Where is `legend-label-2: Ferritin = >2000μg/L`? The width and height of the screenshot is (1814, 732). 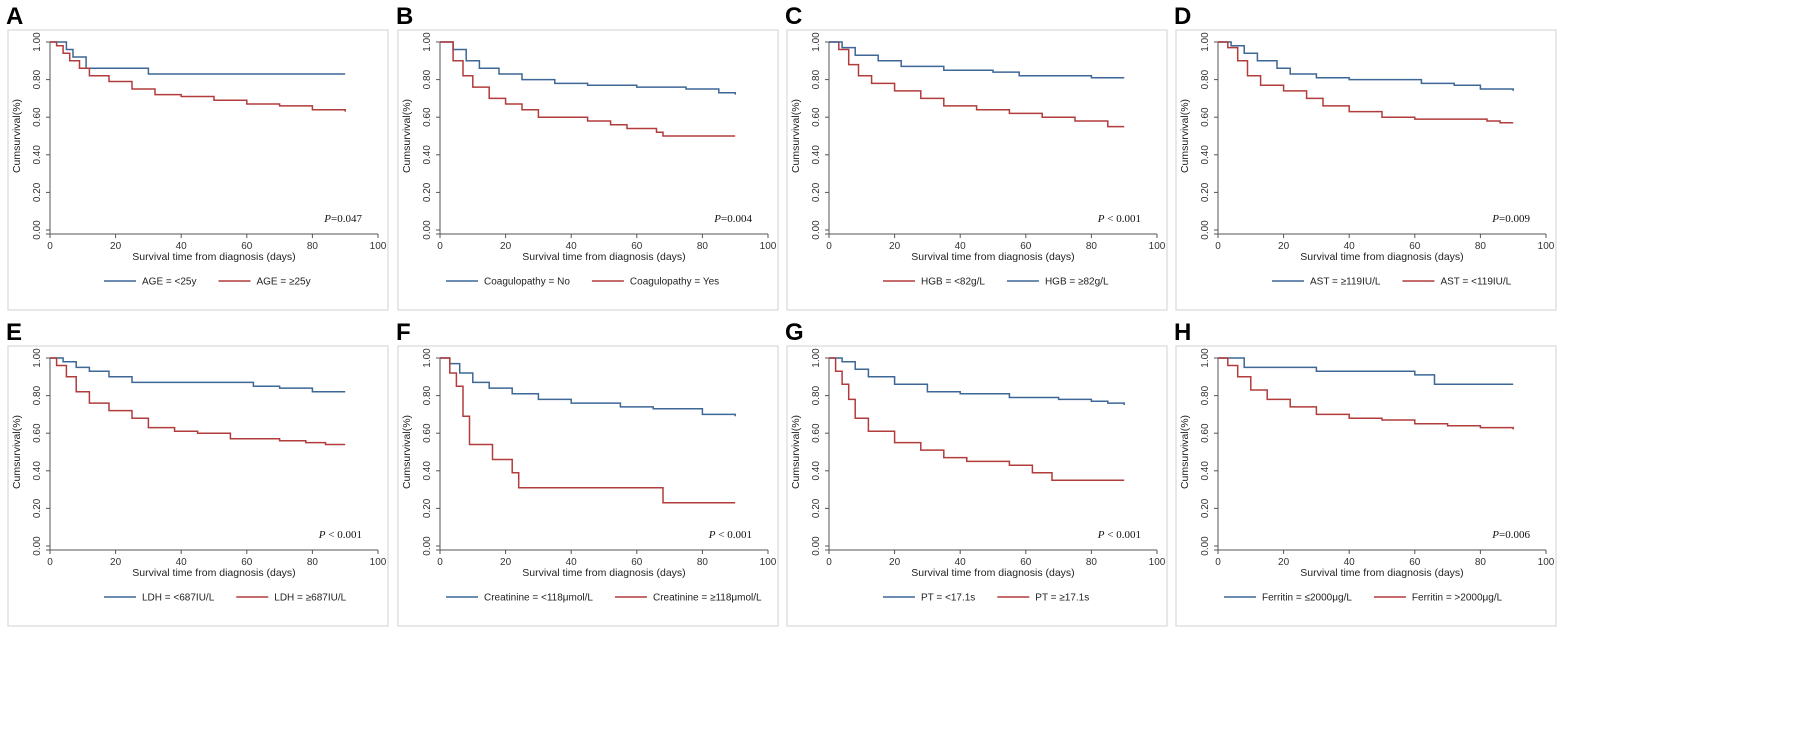
legend-label-2: Ferritin = >2000μg/L is located at coordinates (1457, 598).